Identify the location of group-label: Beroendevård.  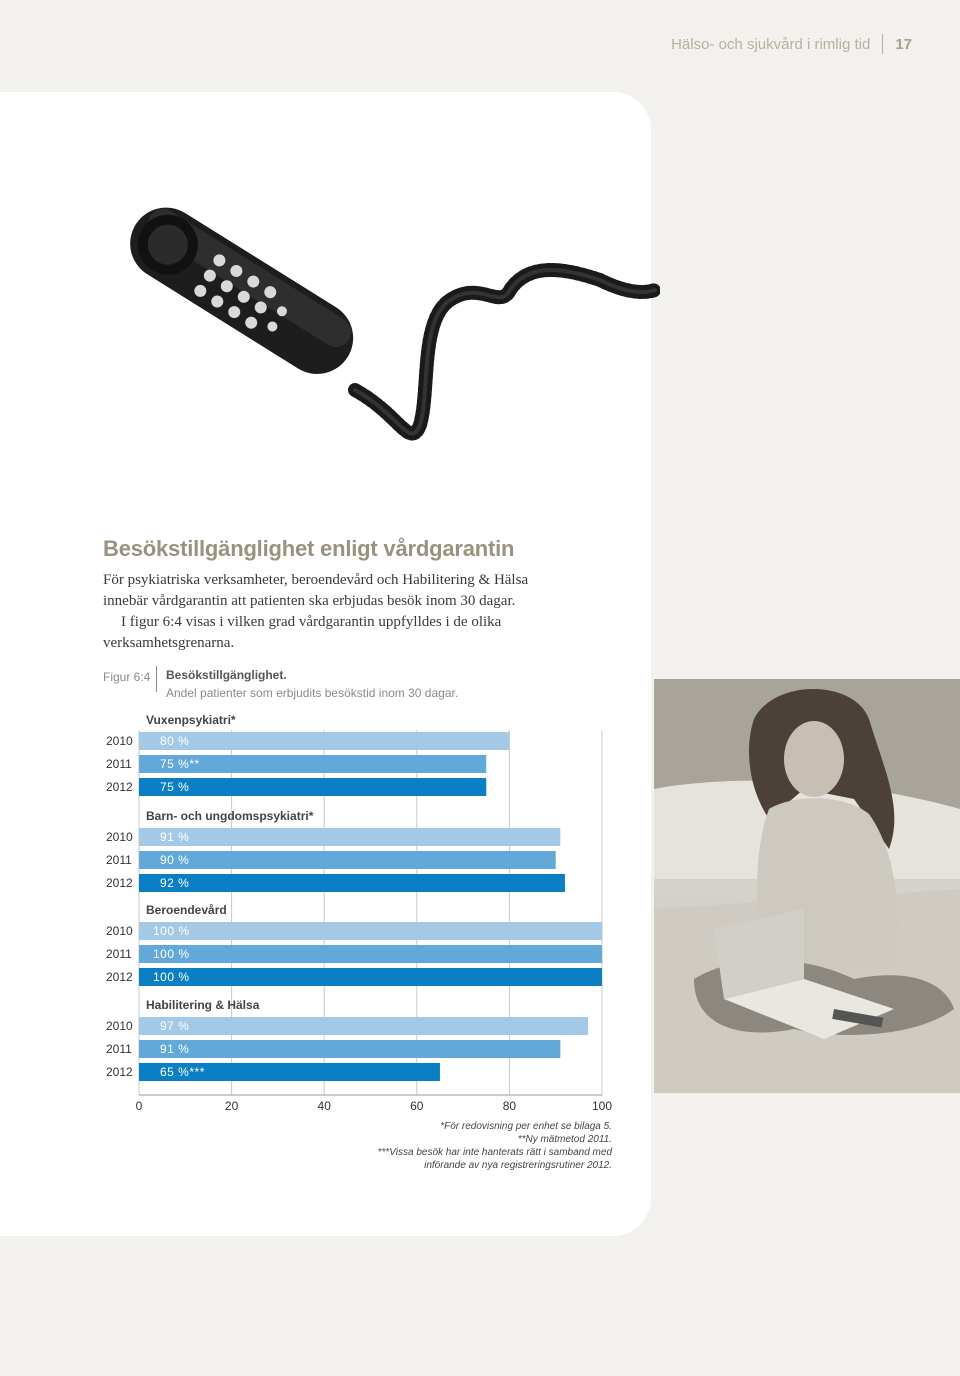
(186, 910).